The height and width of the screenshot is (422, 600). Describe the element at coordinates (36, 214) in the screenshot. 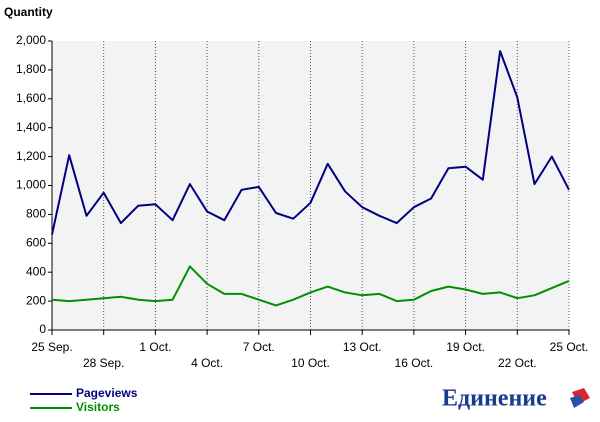

I see `y-tick-label: 800` at that location.